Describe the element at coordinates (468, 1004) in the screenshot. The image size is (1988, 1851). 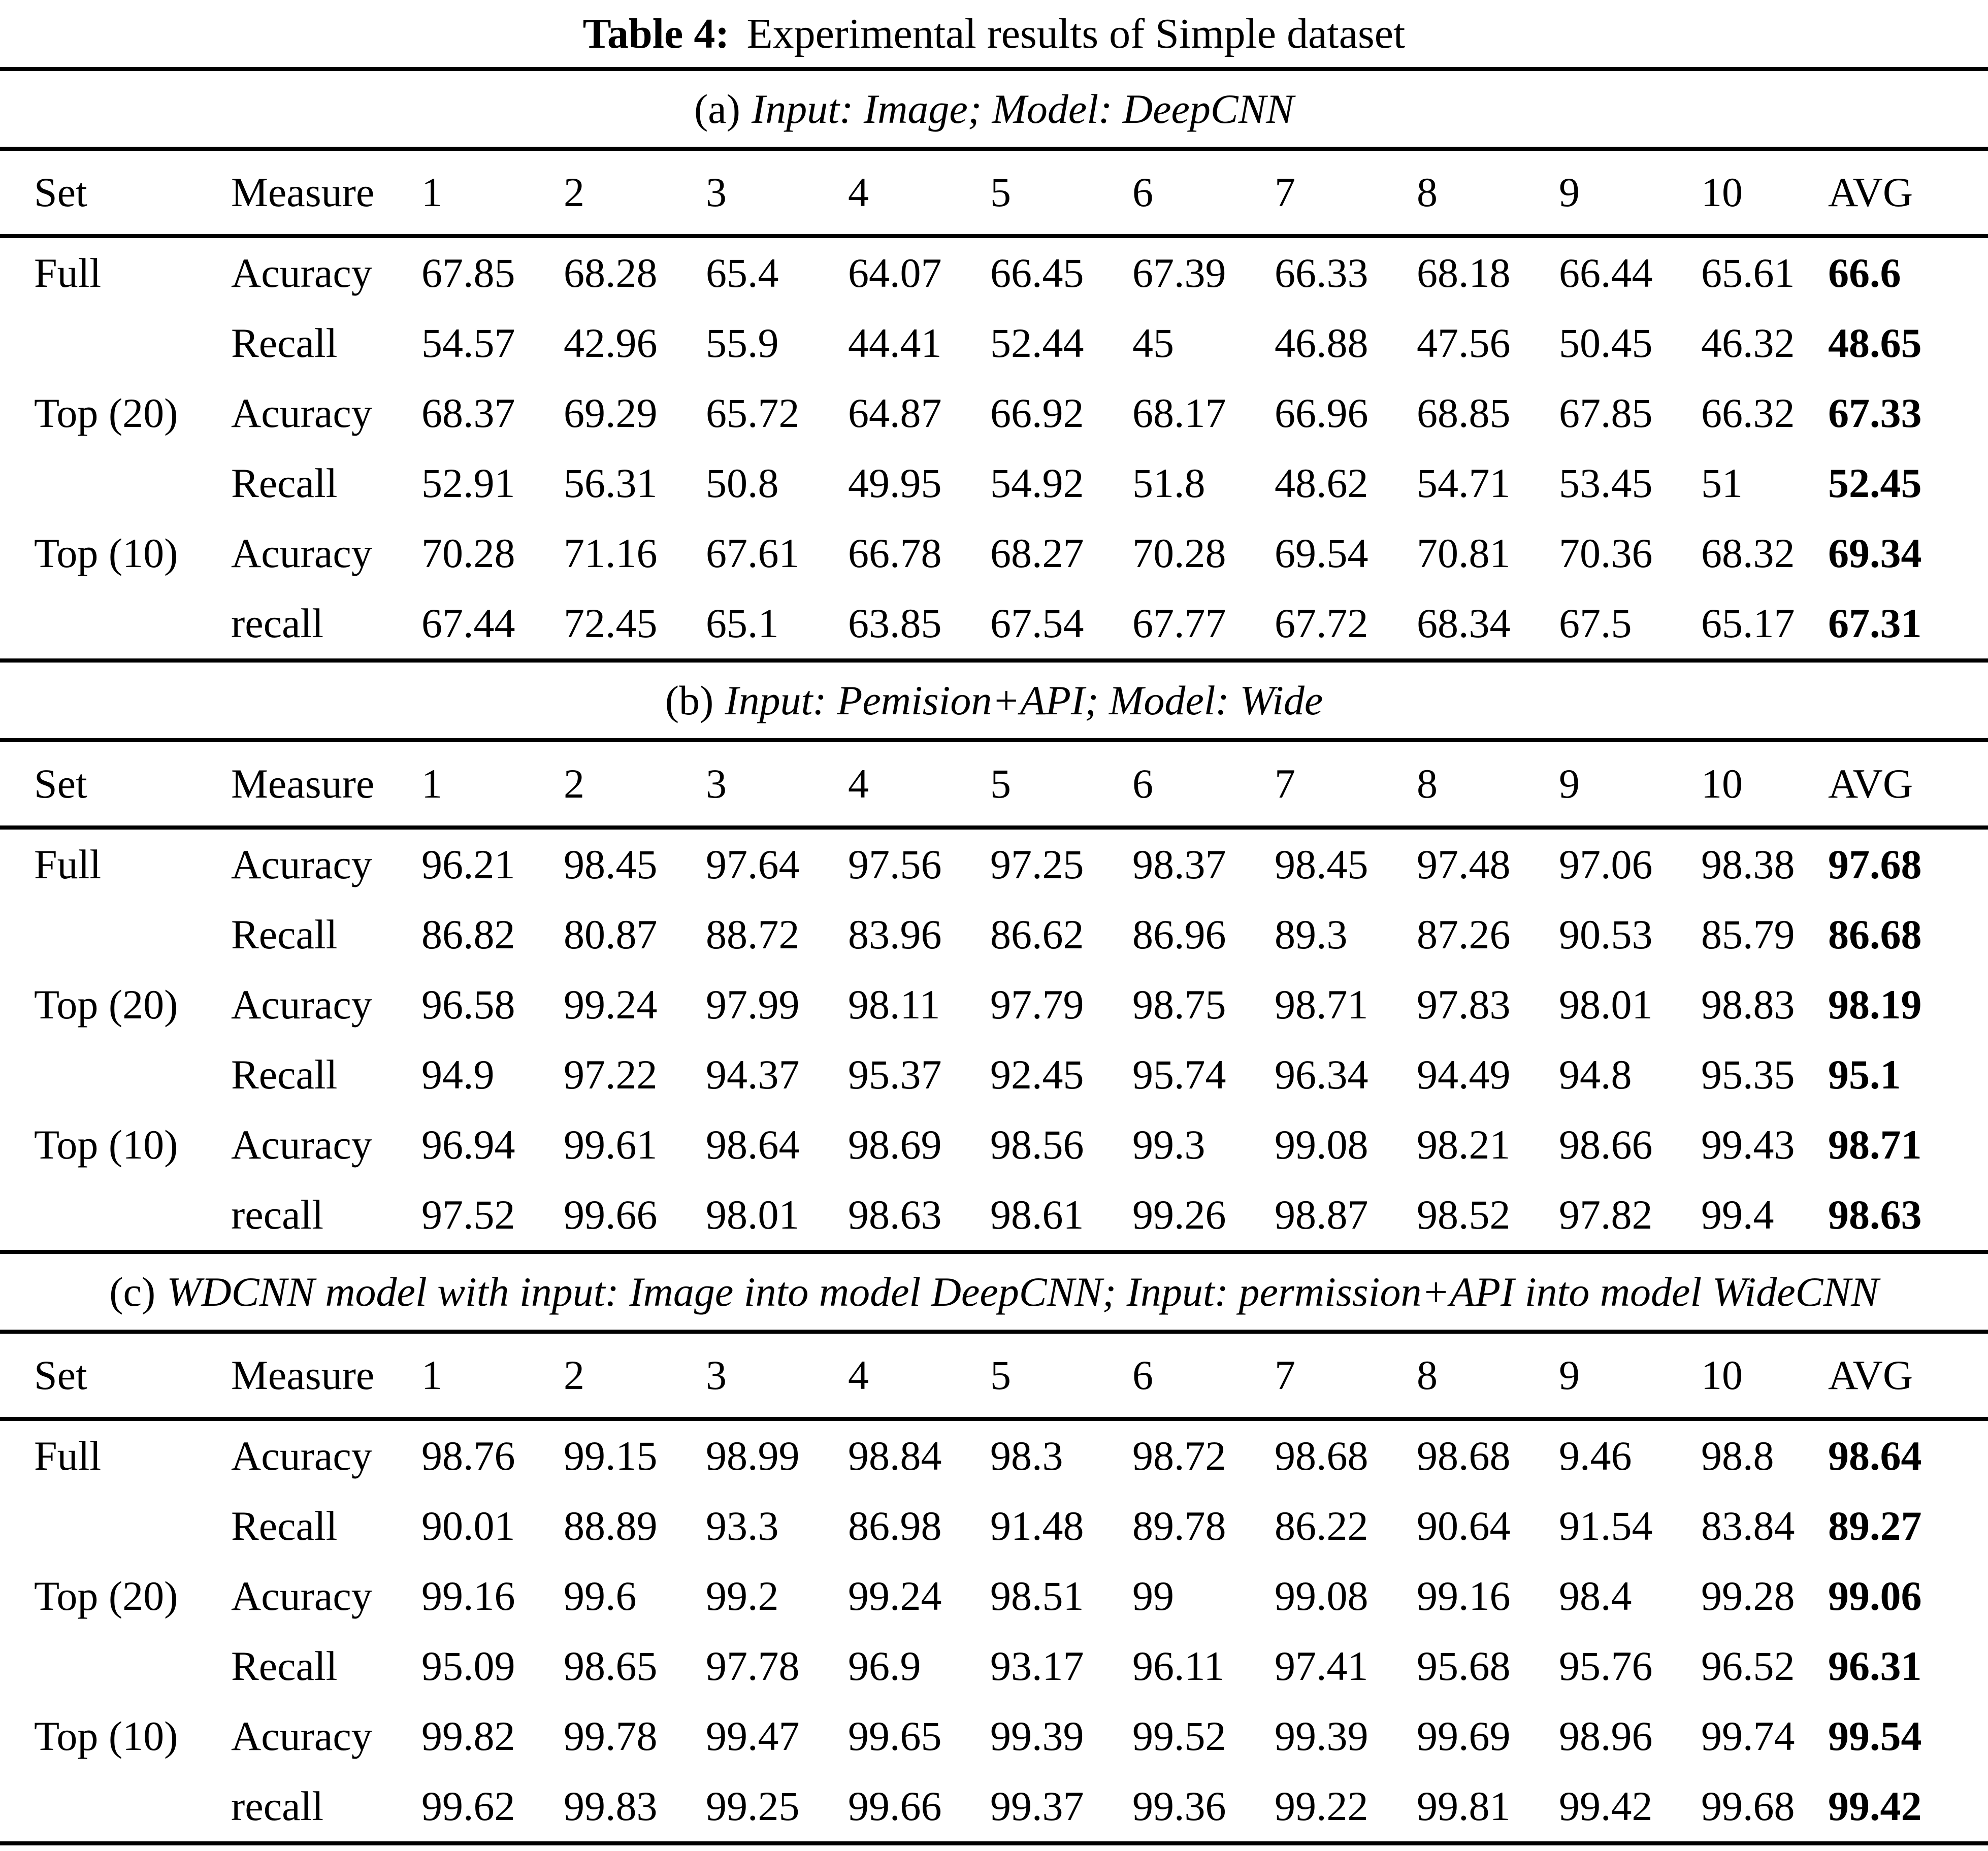
I see `cell-value: 96.58` at that location.